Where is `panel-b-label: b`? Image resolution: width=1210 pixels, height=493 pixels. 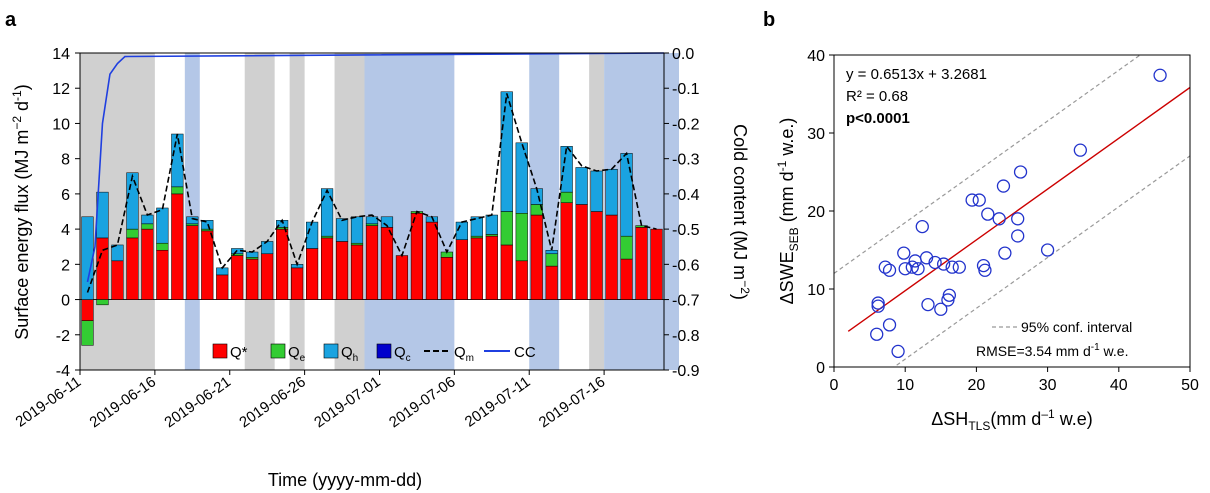
panel-b-label: b is located at coordinates (769, 20).